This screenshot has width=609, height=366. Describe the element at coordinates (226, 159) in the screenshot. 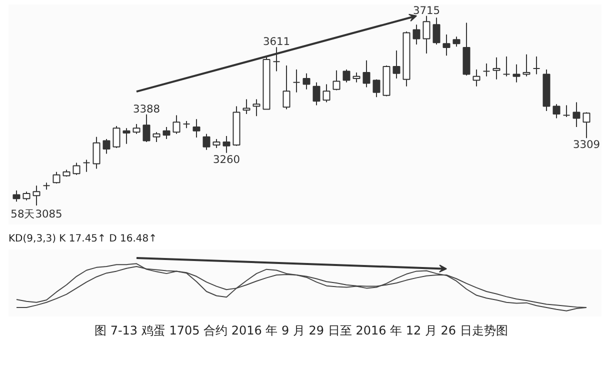

I see `annotation: 3260` at that location.